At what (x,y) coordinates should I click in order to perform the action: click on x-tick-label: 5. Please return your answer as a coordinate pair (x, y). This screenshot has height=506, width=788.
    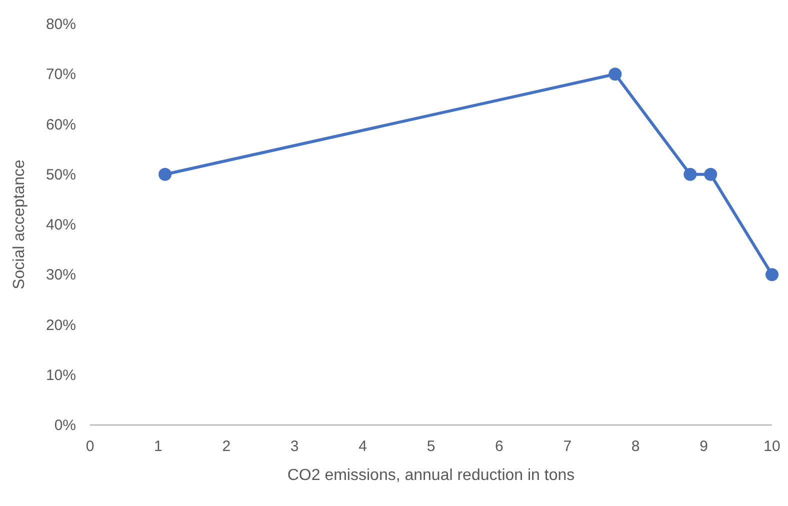
    Looking at the image, I should click on (431, 446).